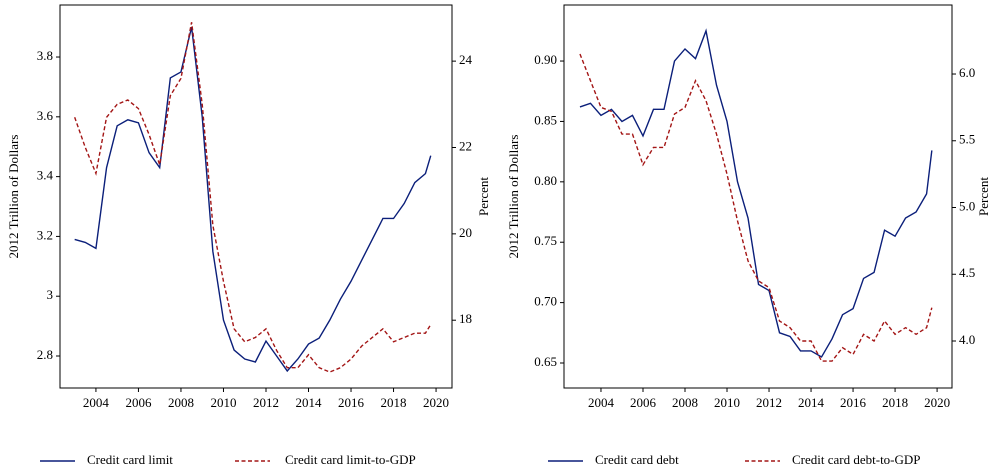  What do you see at coordinates (967, 339) in the screenshot?
I see `y2-tick-label: 4.0` at bounding box center [967, 339].